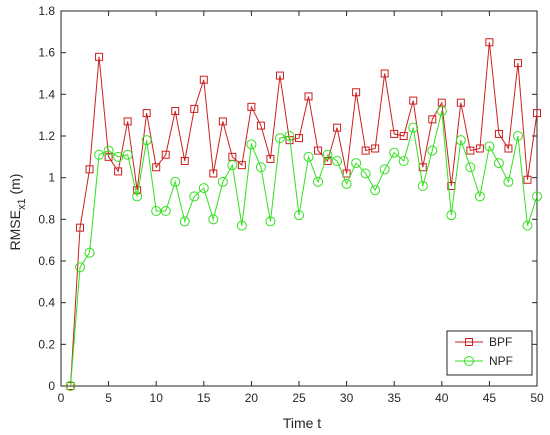 This screenshot has width=550, height=435. Describe the element at coordinates (500, 342) in the screenshot. I see `legend-label-bpf: BPF` at that location.